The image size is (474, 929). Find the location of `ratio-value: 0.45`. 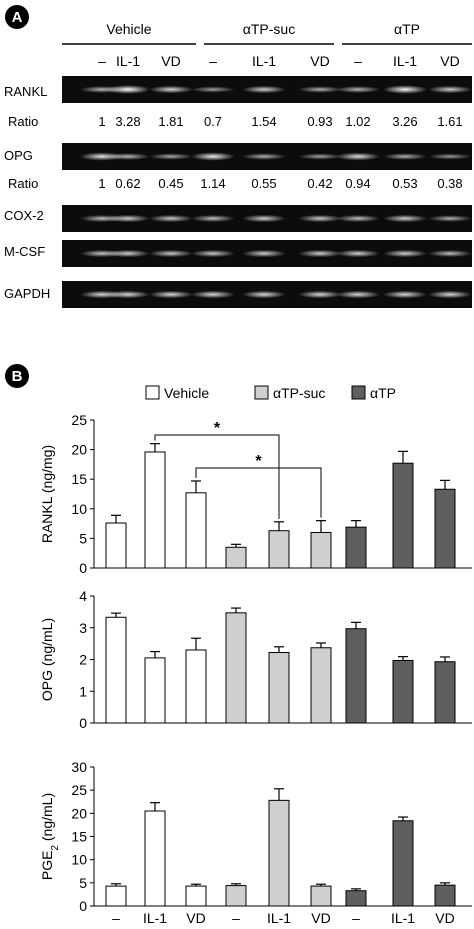

ratio-value: 0.45 is located at coordinates (170, 183).